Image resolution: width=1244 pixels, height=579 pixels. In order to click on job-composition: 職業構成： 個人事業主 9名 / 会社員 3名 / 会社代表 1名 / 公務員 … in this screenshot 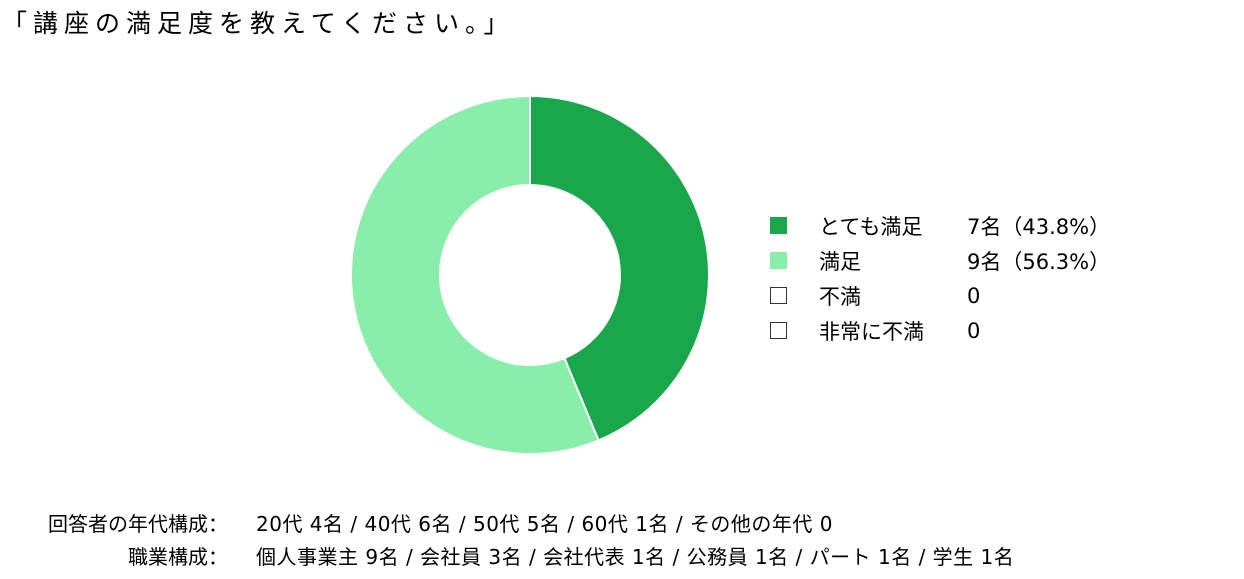, I will do `click(509, 557)`.